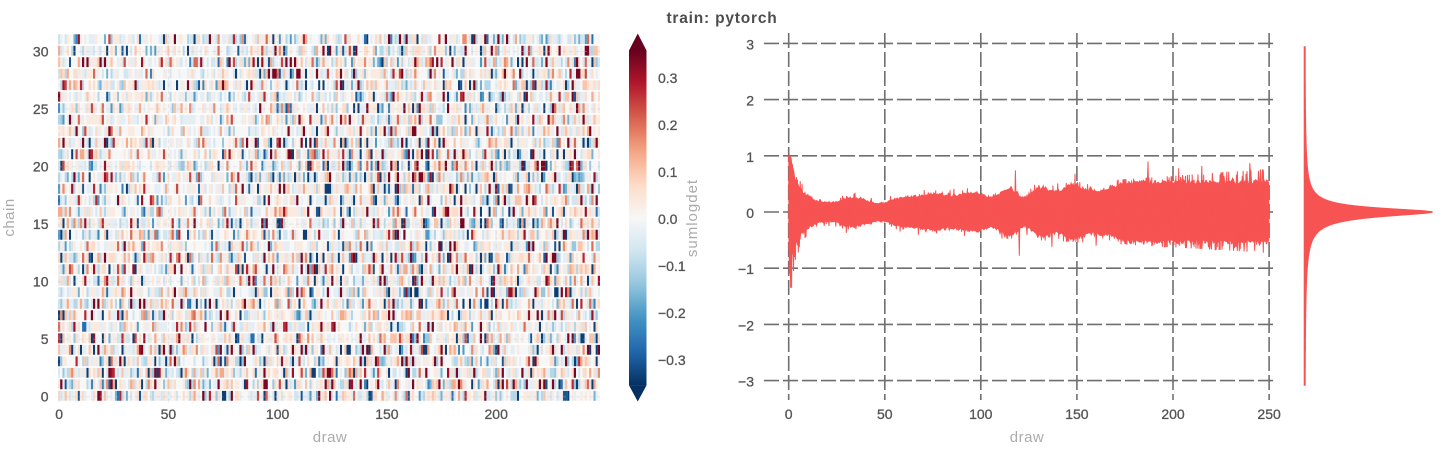 The width and height of the screenshot is (1444, 460). I want to click on svg-text: 3, so click(750, 44).